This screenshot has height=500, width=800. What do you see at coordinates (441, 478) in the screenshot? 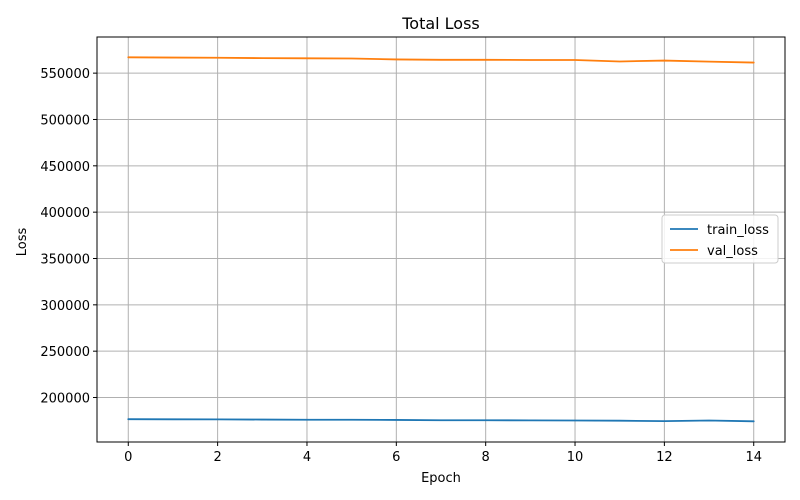
I see `x-axis-label: Epoch` at bounding box center [441, 478].